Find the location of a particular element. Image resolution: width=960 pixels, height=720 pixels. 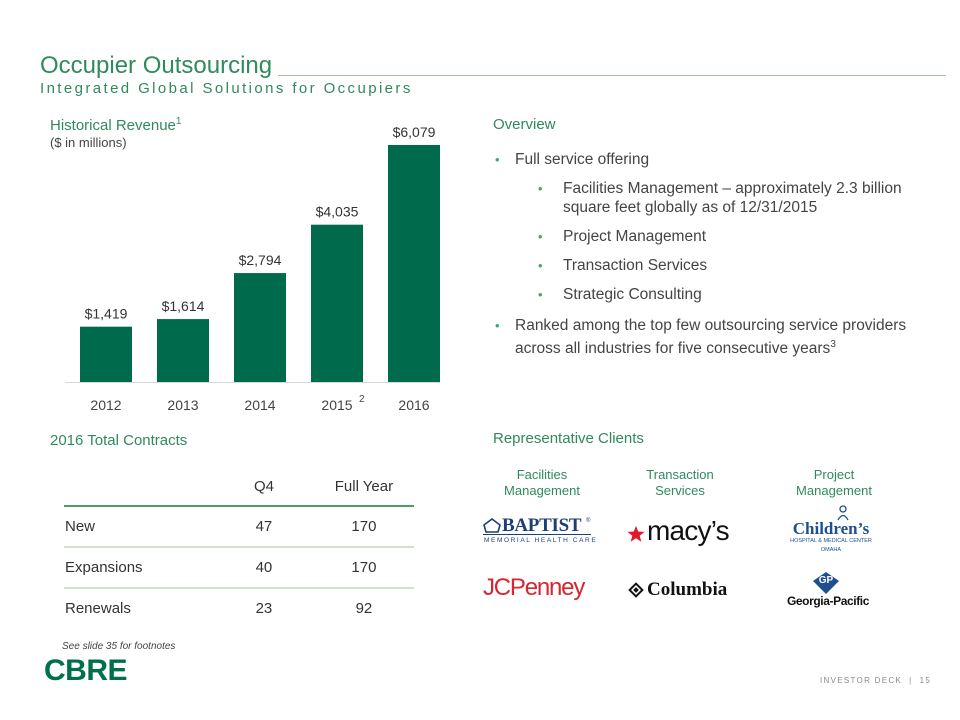

revenue-units: ($ in millions) is located at coordinates (88, 142).